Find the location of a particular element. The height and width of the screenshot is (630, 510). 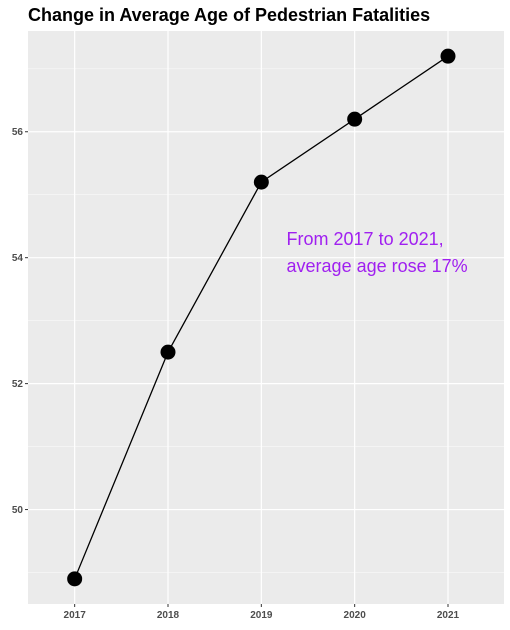

y-tick-label: 52 is located at coordinates (18, 384).